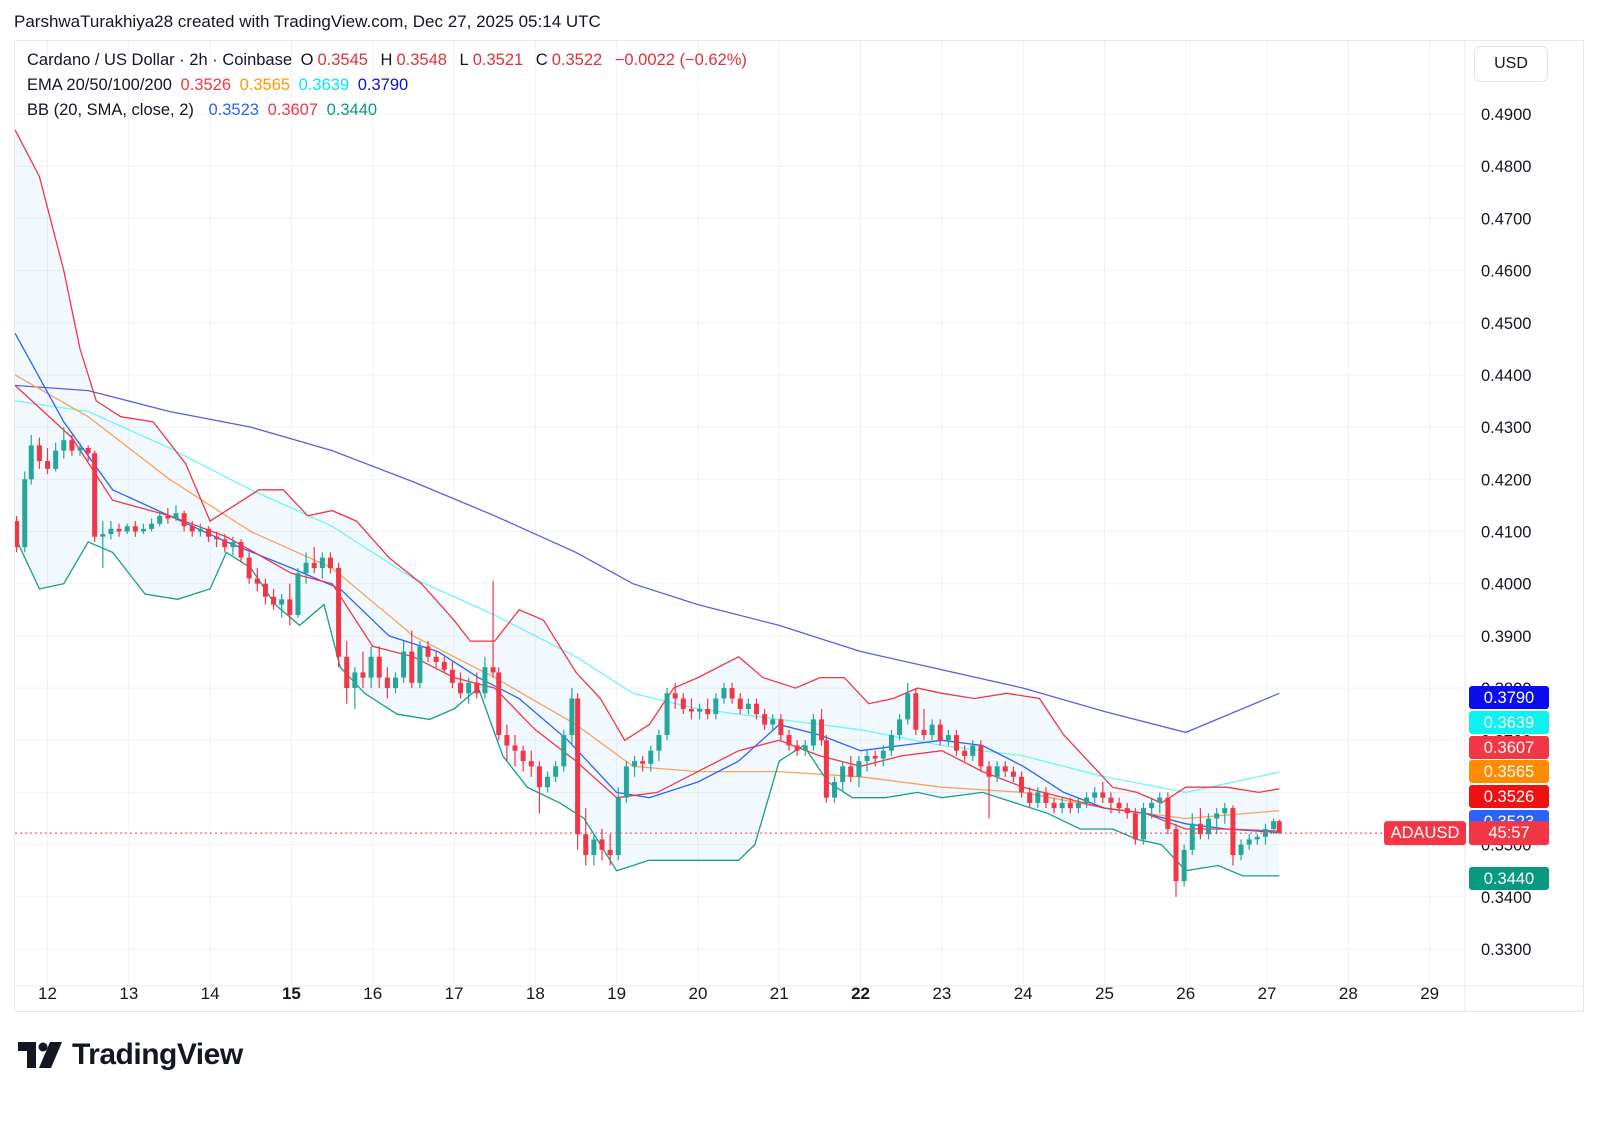  I want to click on y-tick-label: 0.4600, so click(1506, 272).